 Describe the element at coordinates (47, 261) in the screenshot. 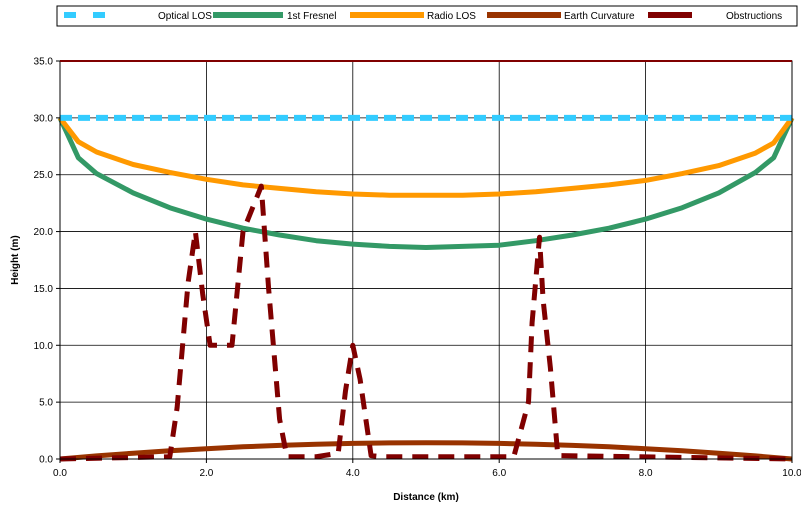

I see `y-axis: 0.0 5.0 10.0 15.0 20.0 25.0 30.0 35.0` at that location.